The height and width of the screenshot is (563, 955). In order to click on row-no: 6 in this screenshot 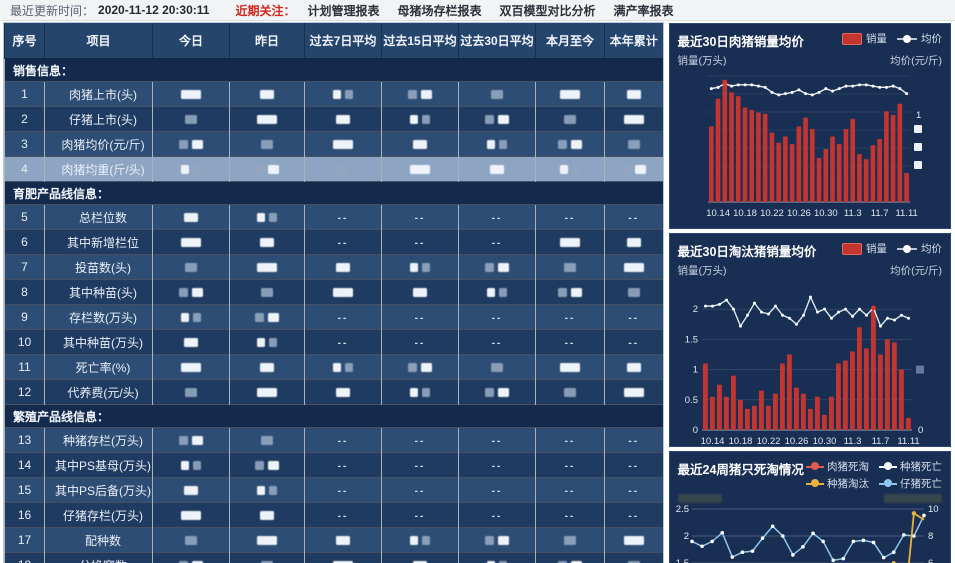, I will do `click(24, 242)`.